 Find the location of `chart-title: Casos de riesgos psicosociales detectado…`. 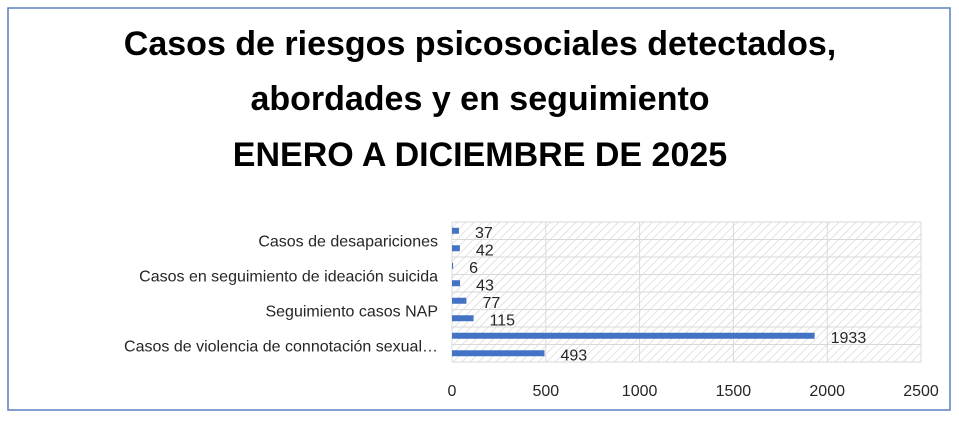

chart-title: Casos de riesgos psicosociales detectado… is located at coordinates (480, 44).